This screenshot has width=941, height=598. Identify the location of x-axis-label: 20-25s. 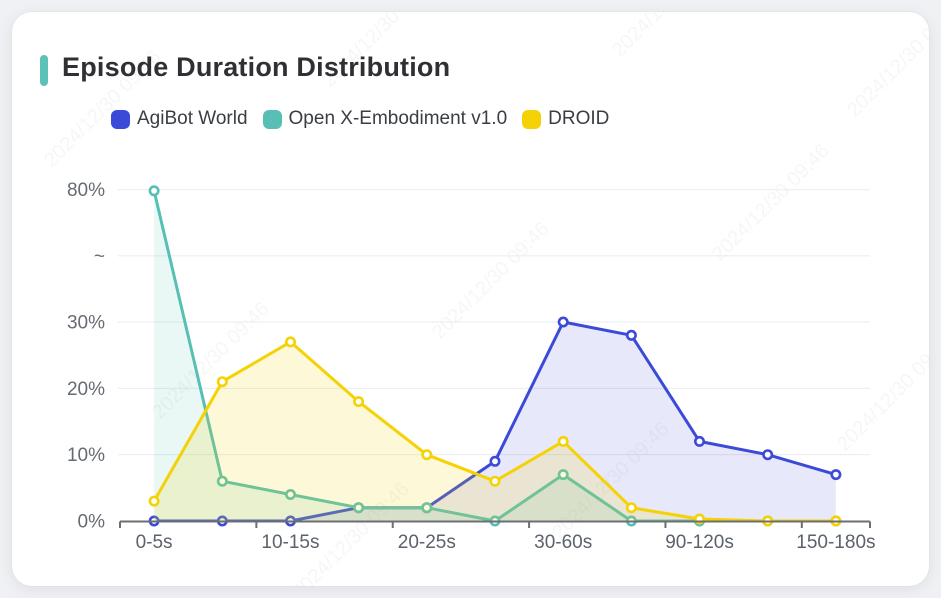
(427, 542).